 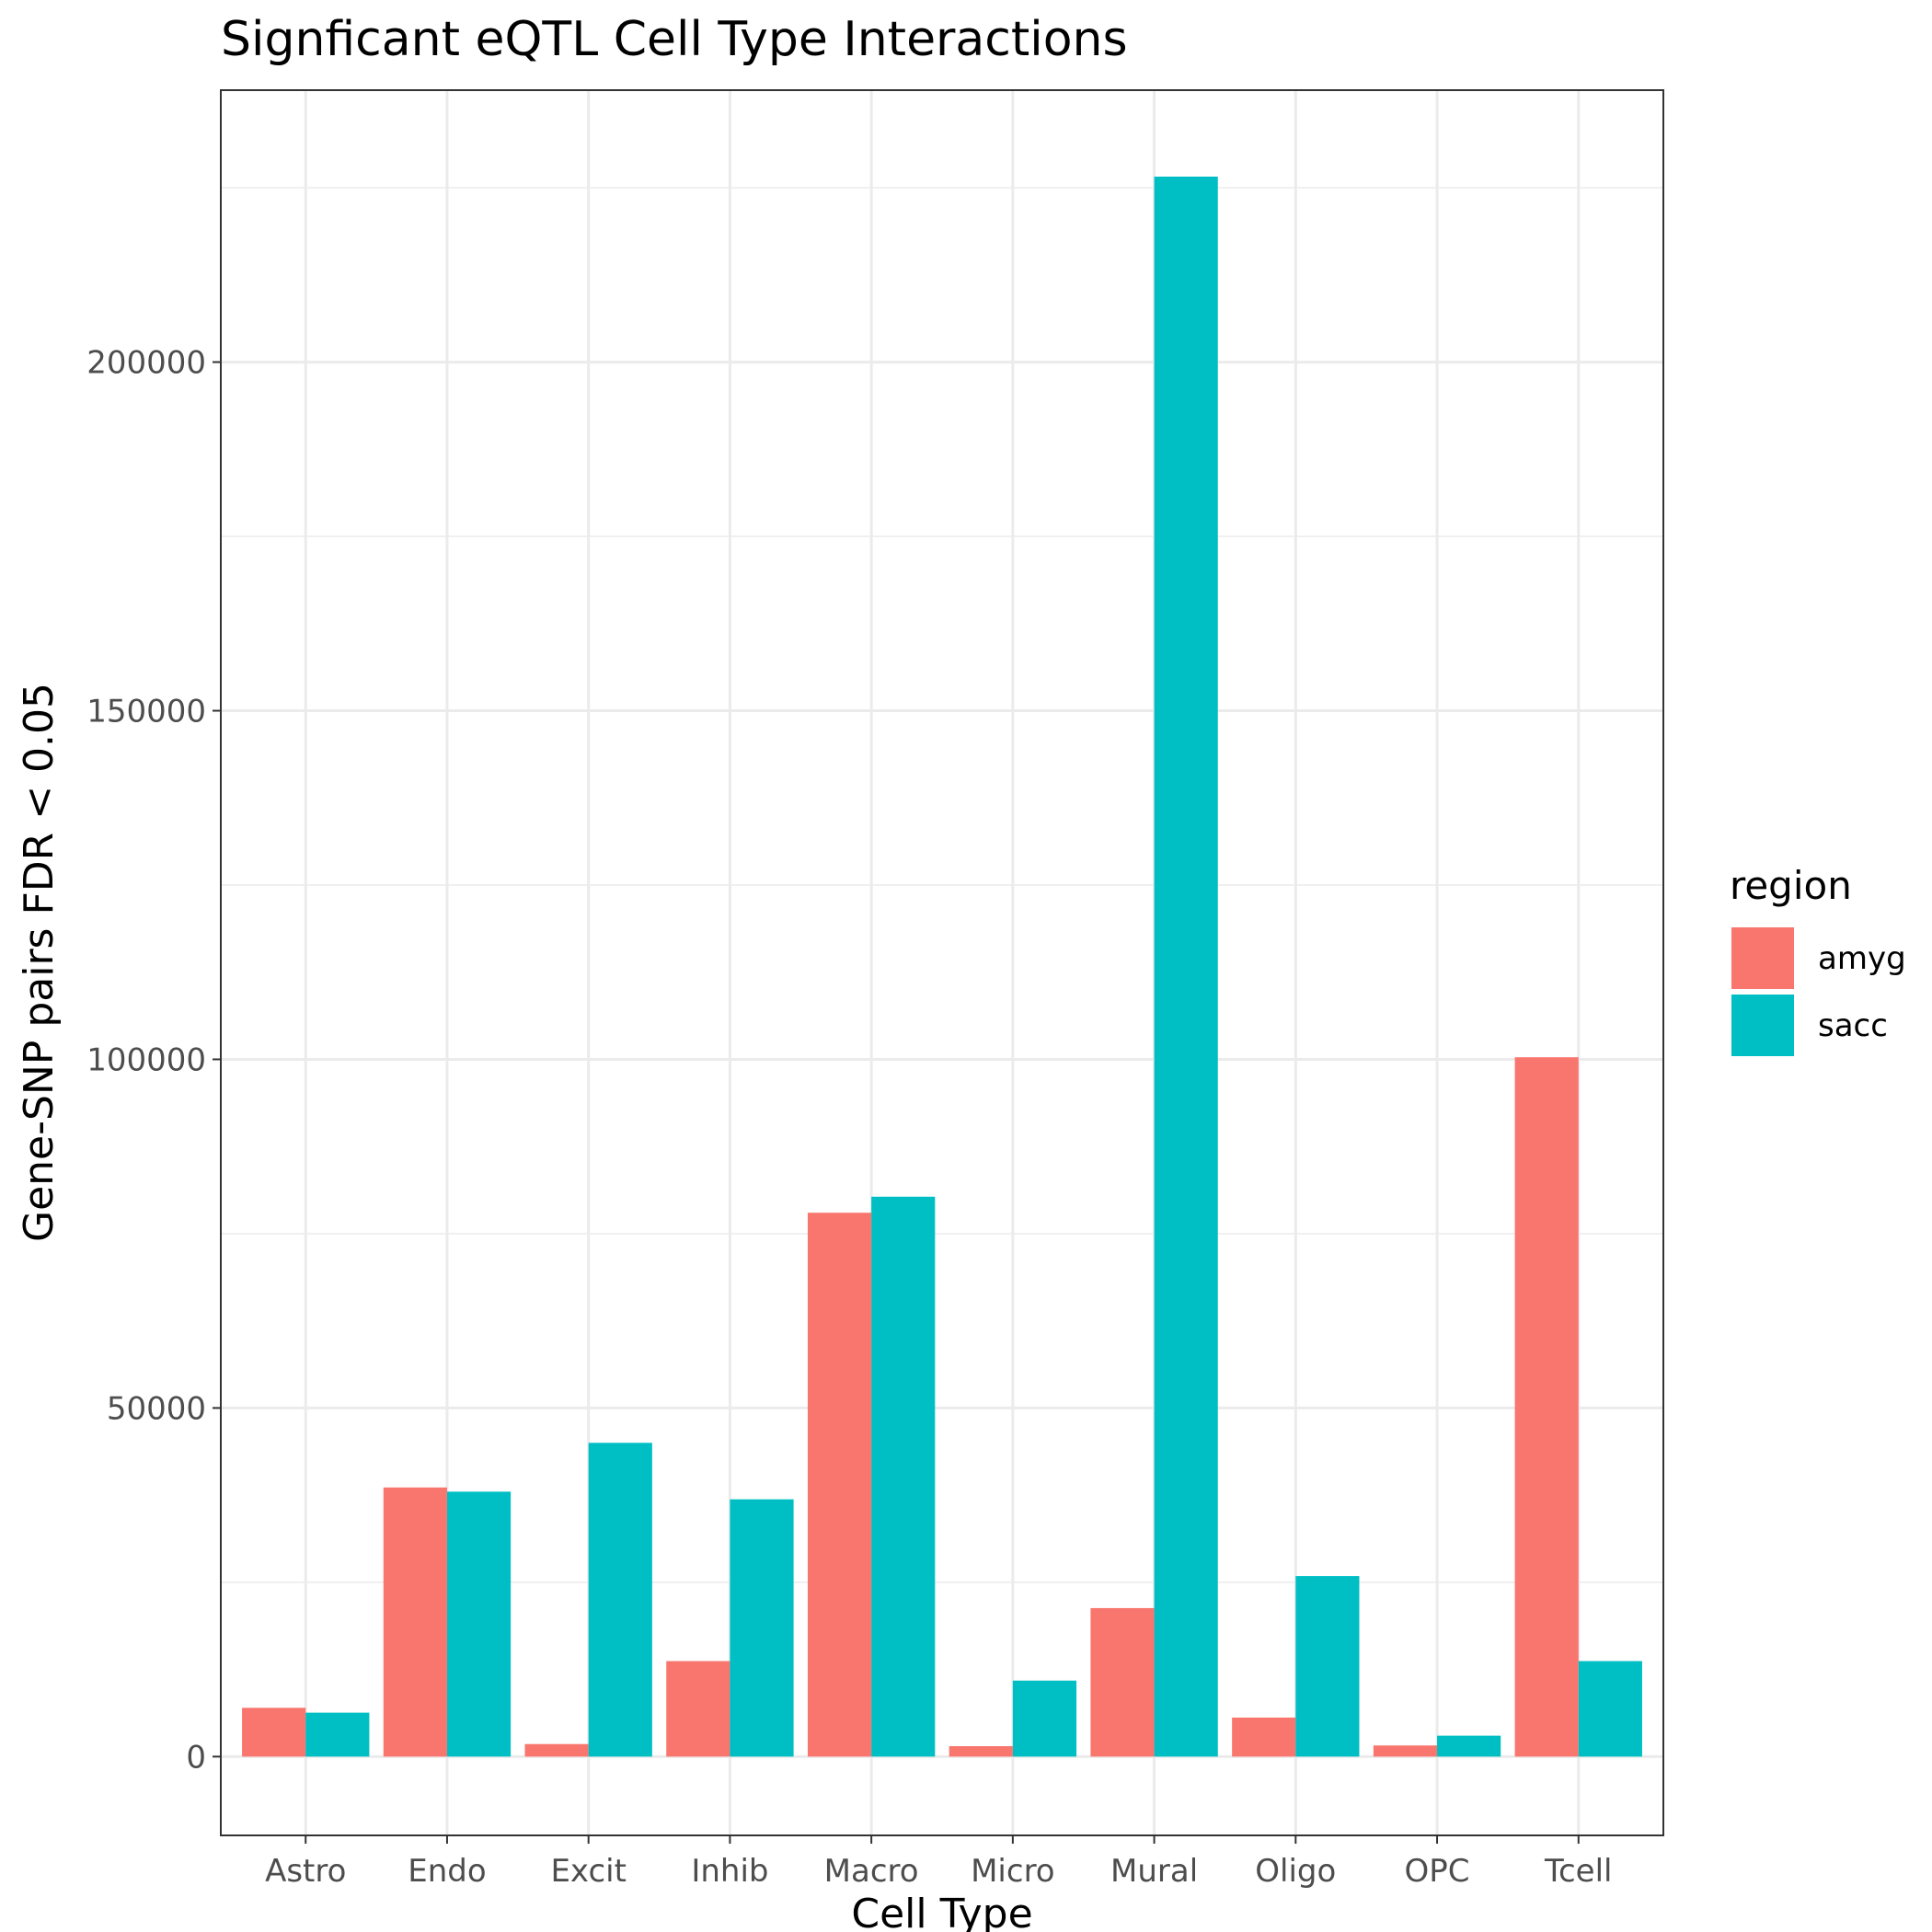 I want to click on legend-label-amyg: amyg, so click(x=1862, y=958).